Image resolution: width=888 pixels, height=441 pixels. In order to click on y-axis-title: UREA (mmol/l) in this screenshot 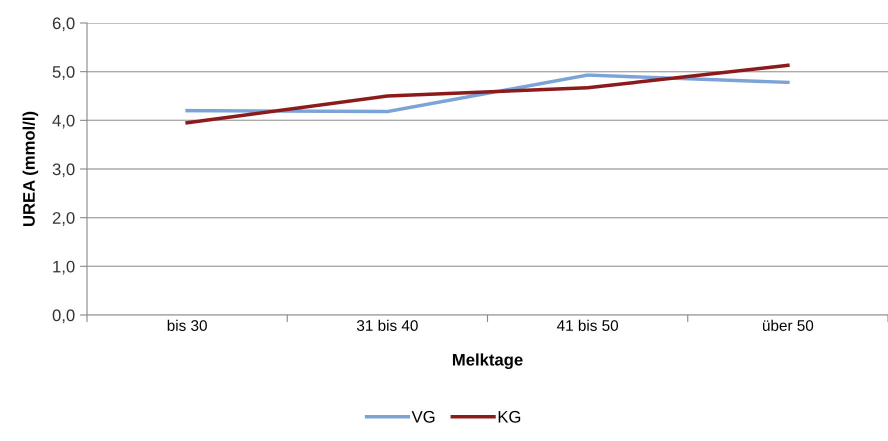, I will do `click(30, 169)`.